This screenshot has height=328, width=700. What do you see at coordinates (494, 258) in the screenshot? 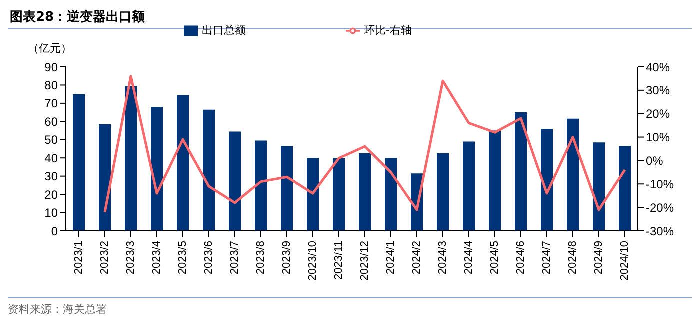
I see `x-tick-label: 2024/5` at bounding box center [494, 258].